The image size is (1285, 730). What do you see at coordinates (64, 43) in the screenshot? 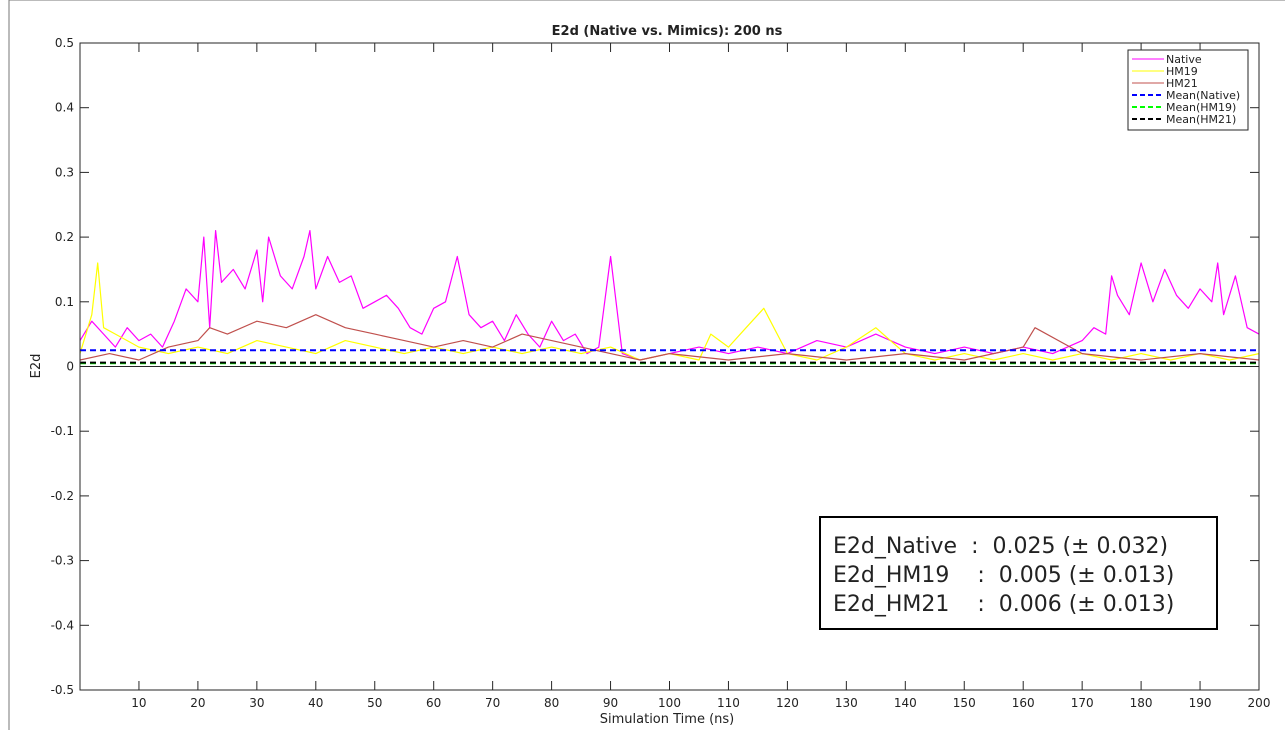
I see `y-tick-label: 0.5` at bounding box center [64, 43].